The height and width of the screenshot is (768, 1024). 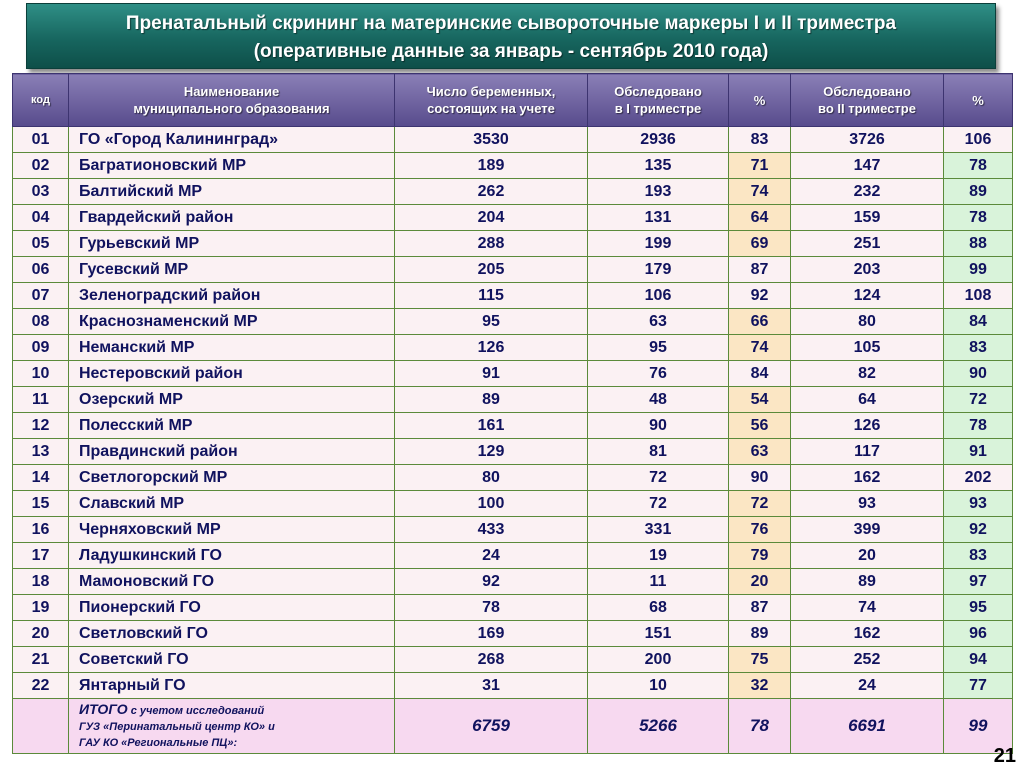 I want to click on table-row: 21 Советский ГО 268 200 75 252 94, so click(x=512, y=659).